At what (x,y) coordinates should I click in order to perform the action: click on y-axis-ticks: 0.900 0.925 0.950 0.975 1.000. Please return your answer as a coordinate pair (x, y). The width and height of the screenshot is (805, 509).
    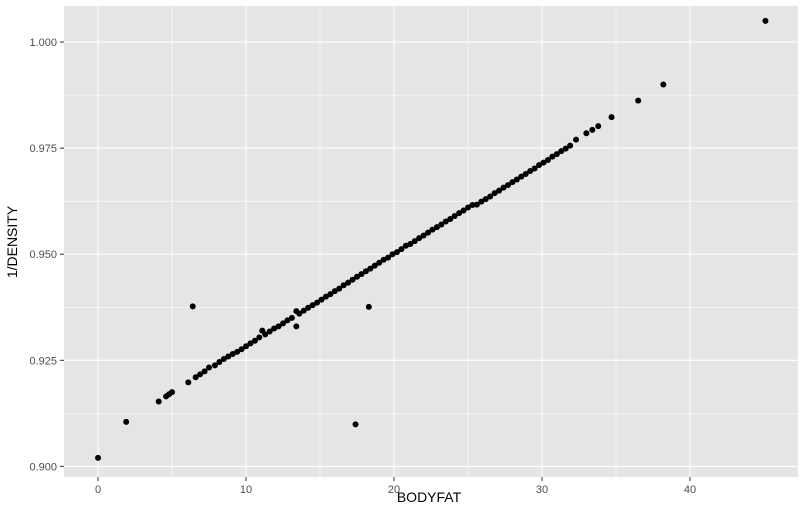
    Looking at the image, I should click on (46, 255).